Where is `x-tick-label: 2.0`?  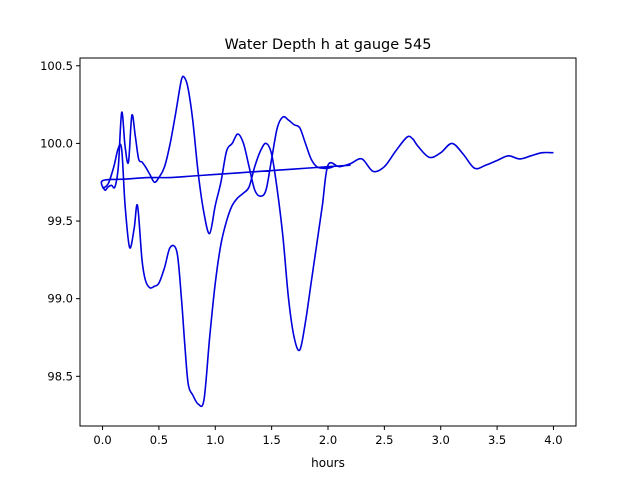 x-tick-label: 2.0 is located at coordinates (328, 440).